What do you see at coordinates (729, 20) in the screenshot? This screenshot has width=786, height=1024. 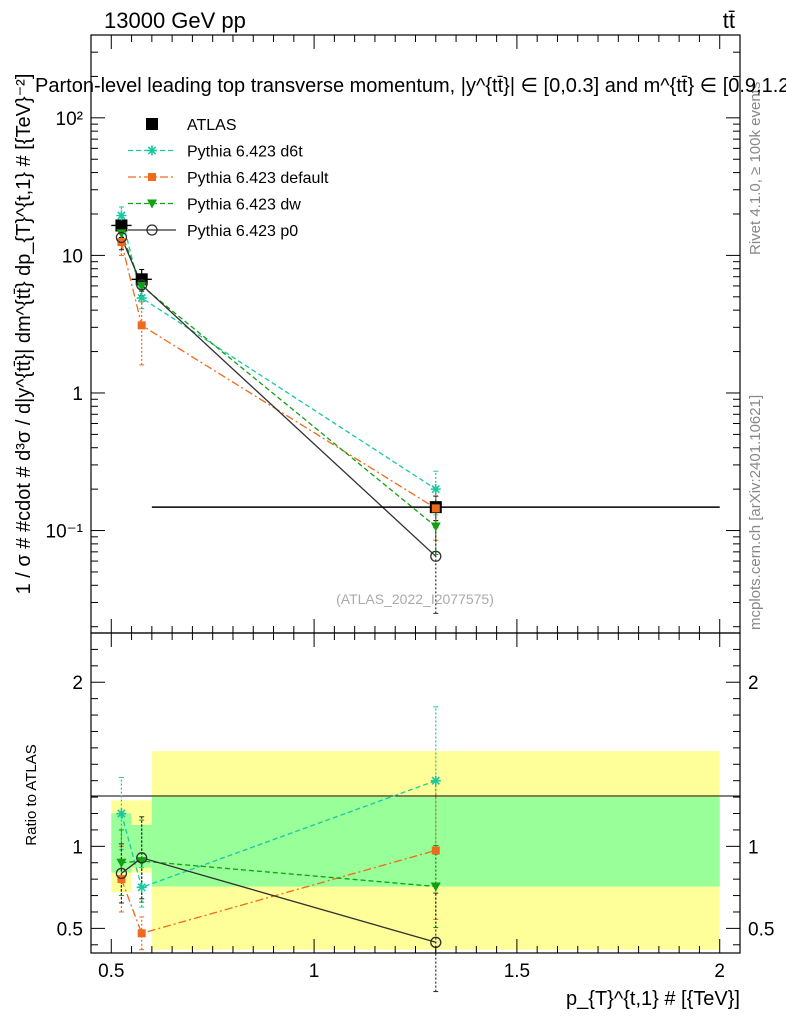 I see `header-process-label: tt̄` at bounding box center [729, 20].